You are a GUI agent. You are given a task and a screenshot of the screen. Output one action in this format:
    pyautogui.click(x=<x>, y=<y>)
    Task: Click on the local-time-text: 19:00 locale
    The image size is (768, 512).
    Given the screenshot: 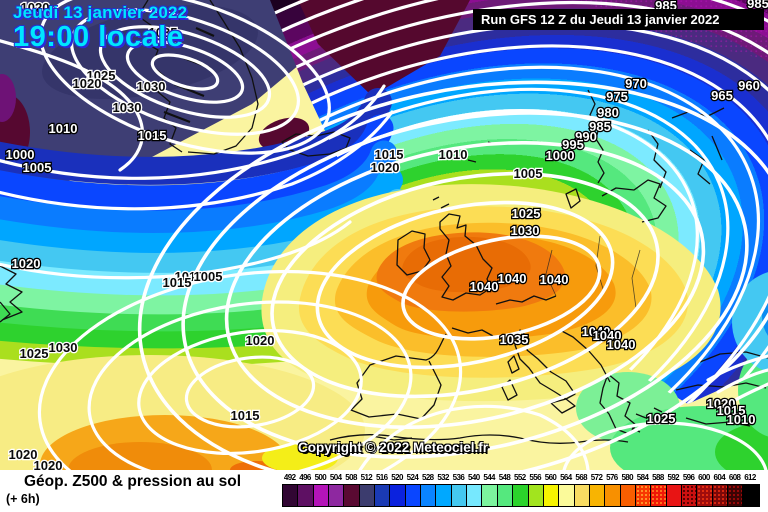 What is the action you would take?
    pyautogui.click(x=98, y=36)
    